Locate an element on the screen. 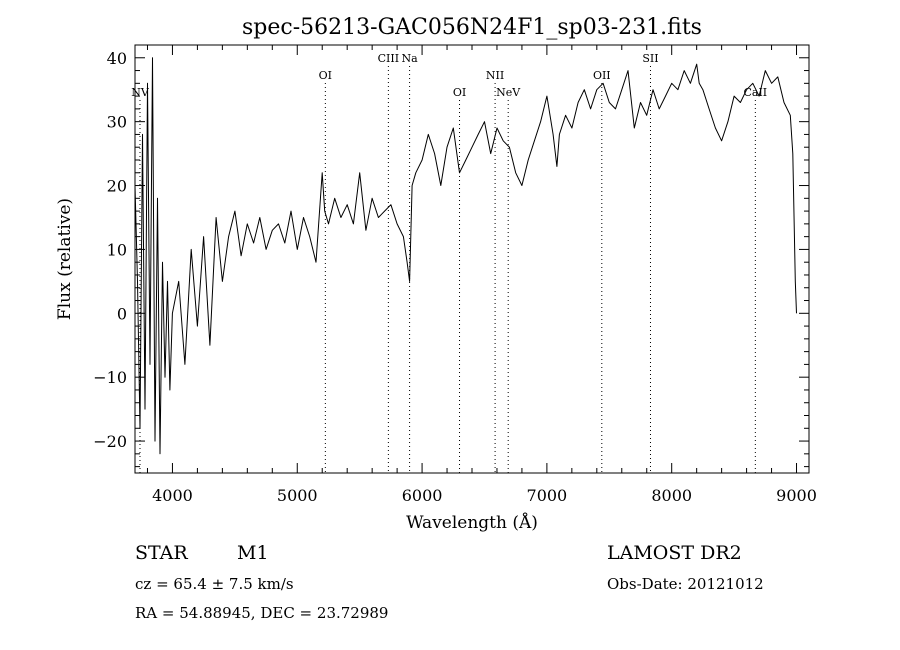 The height and width of the screenshot is (650, 900). y-tick-label: 30 is located at coordinates (117, 122).